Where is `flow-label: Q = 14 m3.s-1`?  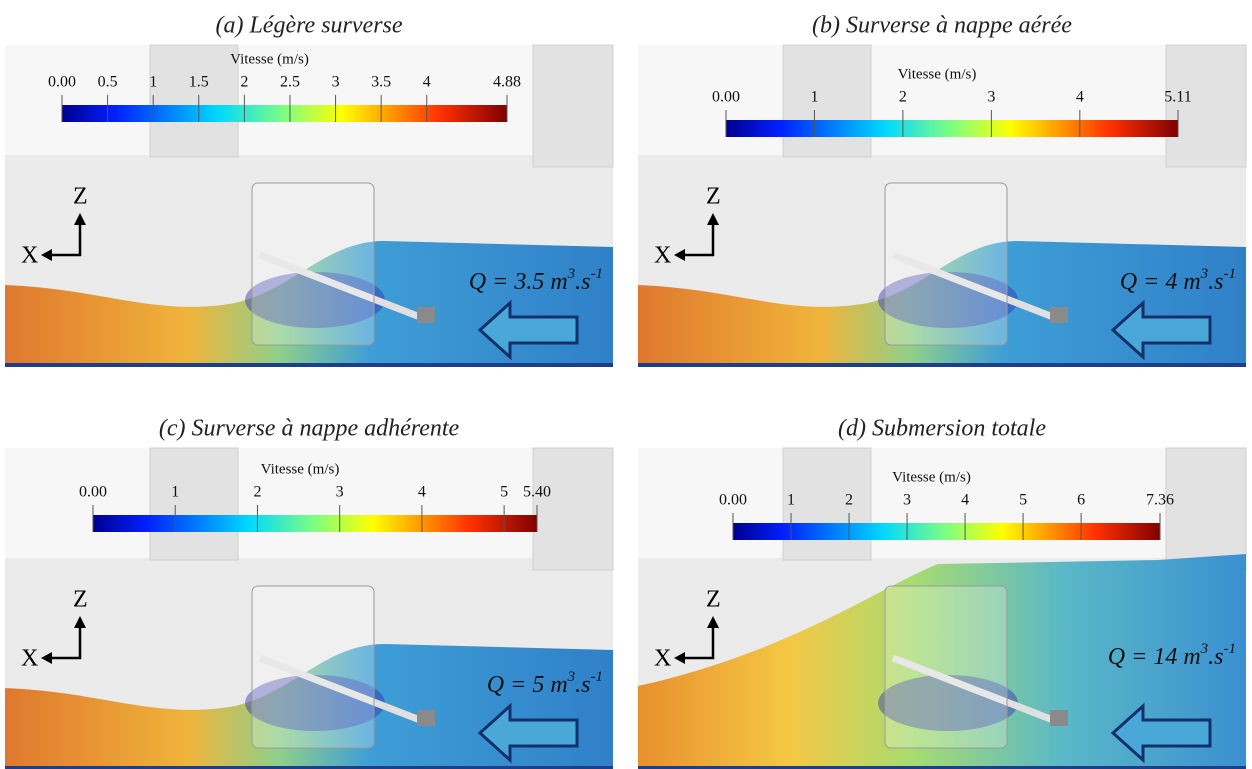
flow-label: Q = 14 m3.s-1 is located at coordinates (1172, 655).